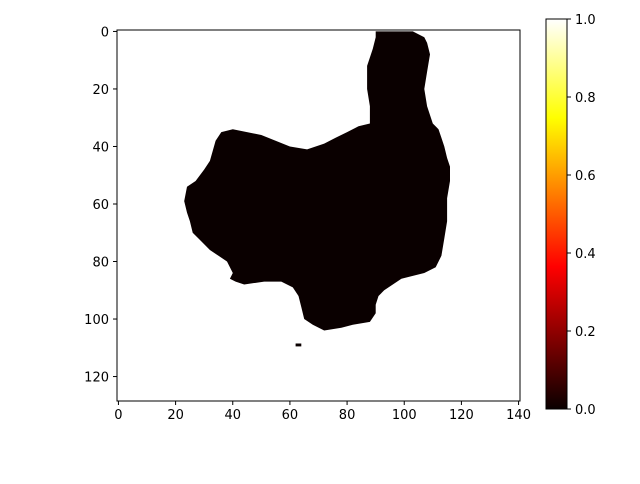  I want to click on y-tick-label: 100, so click(96, 320).